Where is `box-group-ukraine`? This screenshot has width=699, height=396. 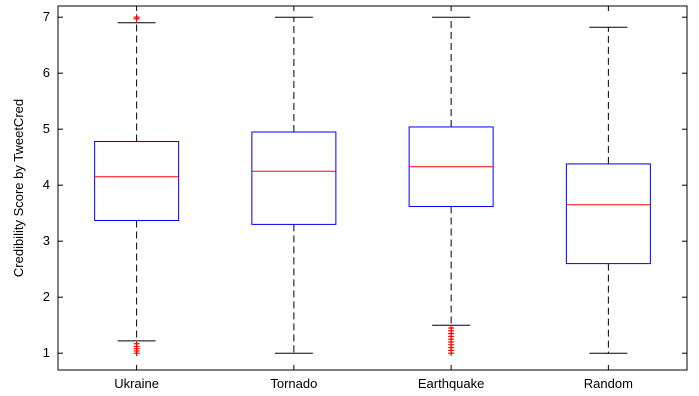 box-group-ukraine is located at coordinates (137, 185).